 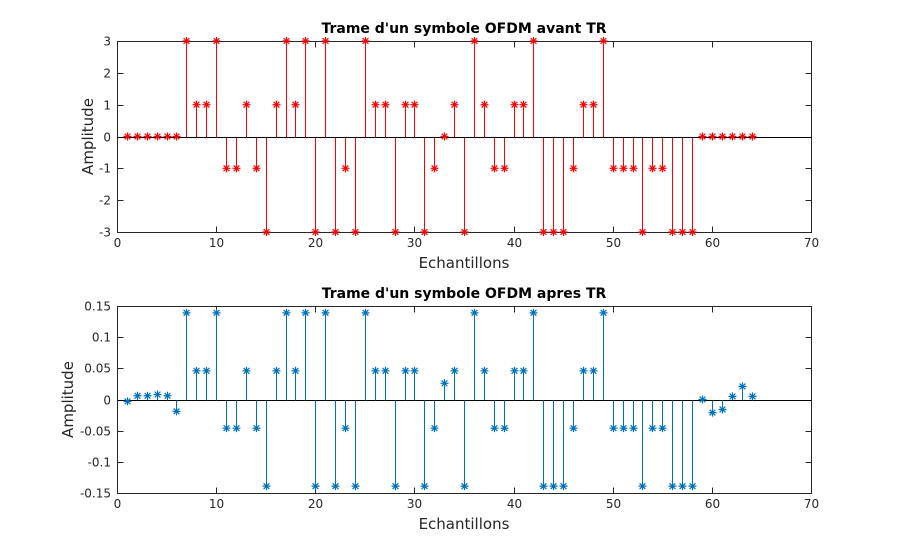 What do you see at coordinates (107, 401) in the screenshot?
I see `y-tick-label: 0` at bounding box center [107, 401].